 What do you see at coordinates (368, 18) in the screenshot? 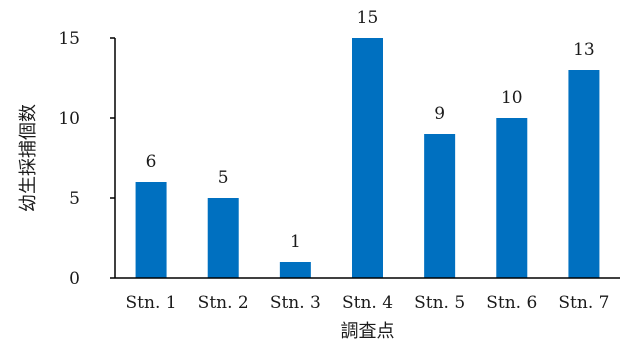
I see `data-label-4: 15` at bounding box center [368, 18].